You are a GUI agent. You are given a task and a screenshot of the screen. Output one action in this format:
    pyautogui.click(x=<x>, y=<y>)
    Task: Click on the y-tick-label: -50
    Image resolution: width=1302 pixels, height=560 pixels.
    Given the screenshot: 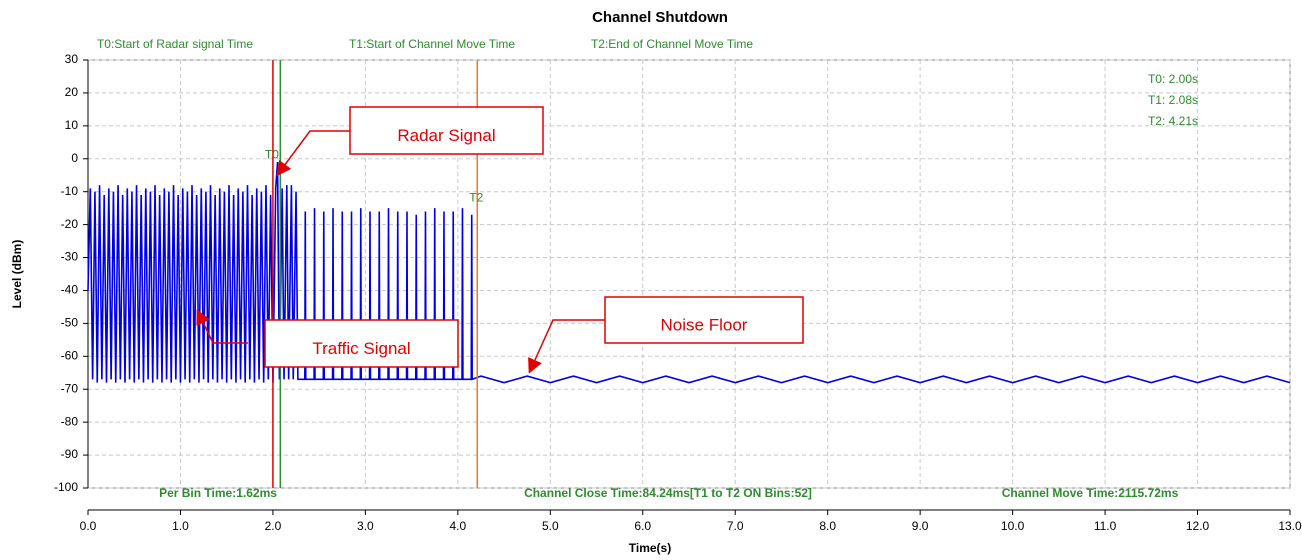 What is the action you would take?
    pyautogui.click(x=70, y=323)
    